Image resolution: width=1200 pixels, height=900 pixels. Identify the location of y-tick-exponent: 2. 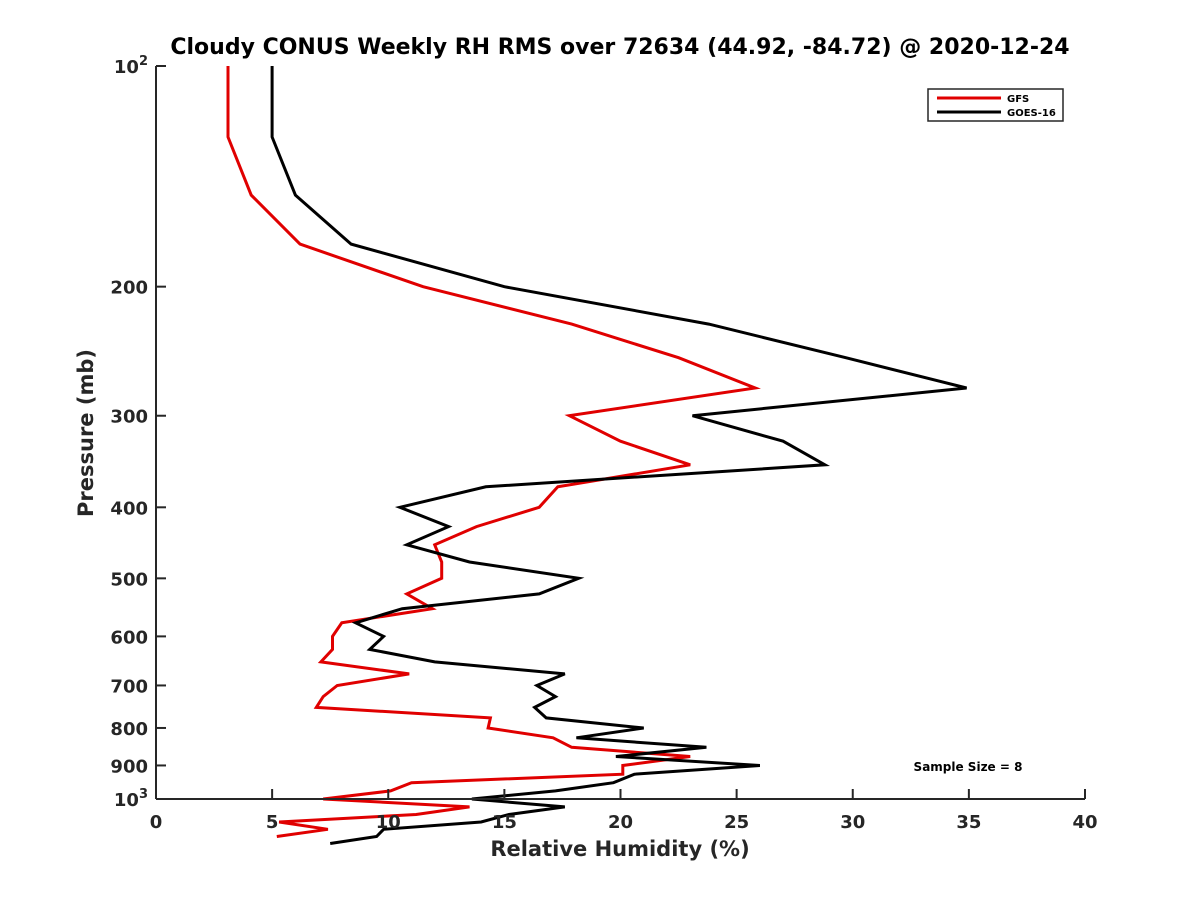
(143, 61).